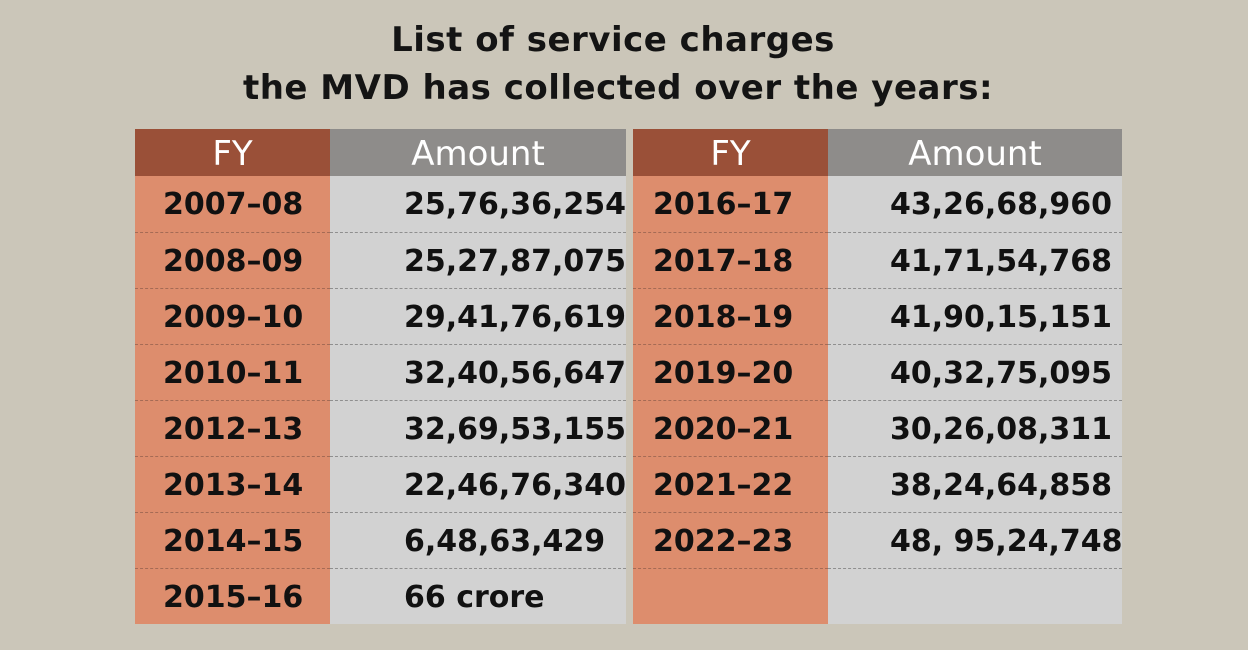 The height and width of the screenshot is (650, 1248). Describe the element at coordinates (232, 204) in the screenshot. I see `fy-cell: 2007–08` at that location.